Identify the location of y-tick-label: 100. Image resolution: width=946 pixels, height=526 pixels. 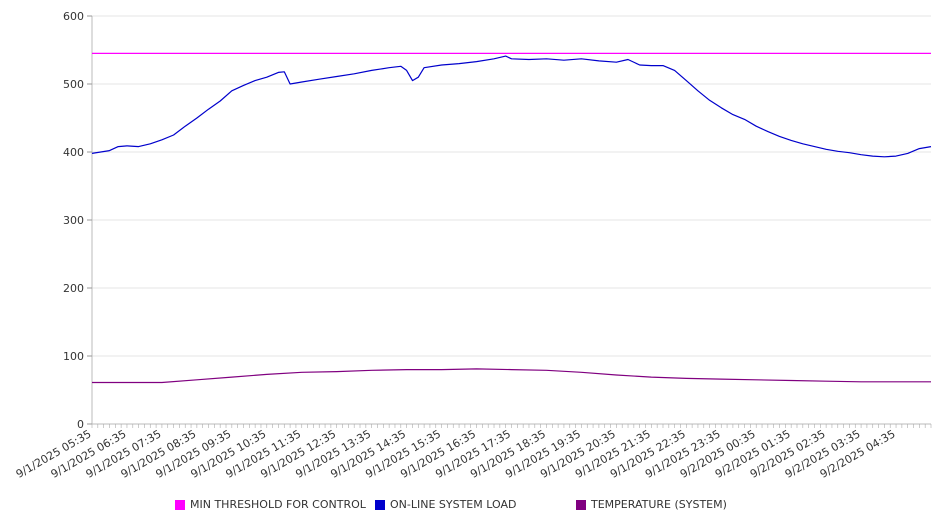
(73, 356).